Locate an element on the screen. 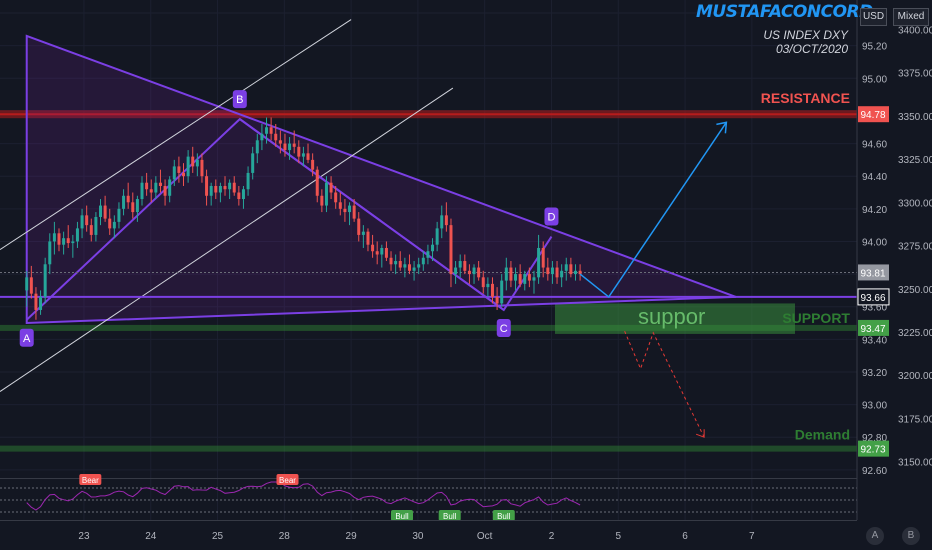 The image size is (932, 550). wave-bc-line is located at coordinates (372, 214).